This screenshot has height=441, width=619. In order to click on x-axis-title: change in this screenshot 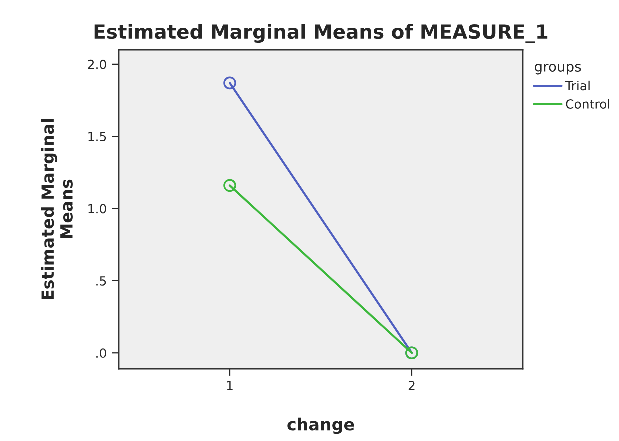, I will do `click(321, 426)`.